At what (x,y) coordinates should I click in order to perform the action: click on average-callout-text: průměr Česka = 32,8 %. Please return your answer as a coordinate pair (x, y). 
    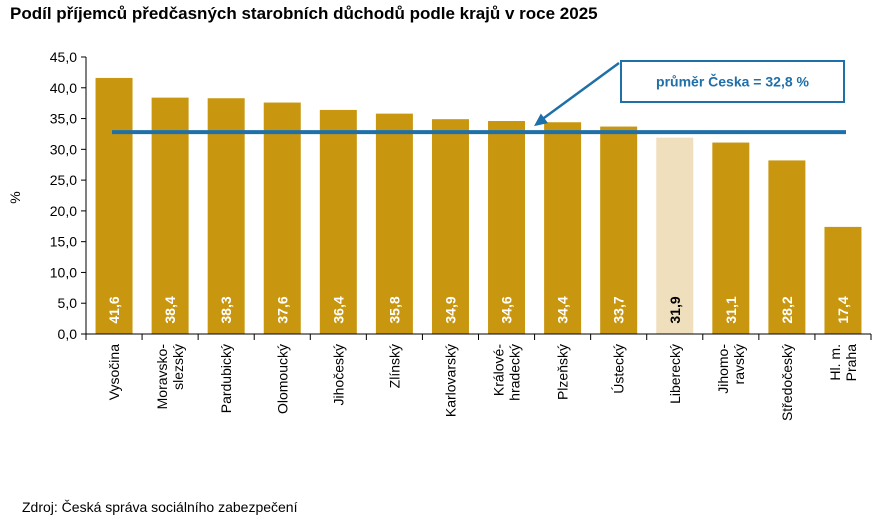
    Looking at the image, I should click on (732, 81).